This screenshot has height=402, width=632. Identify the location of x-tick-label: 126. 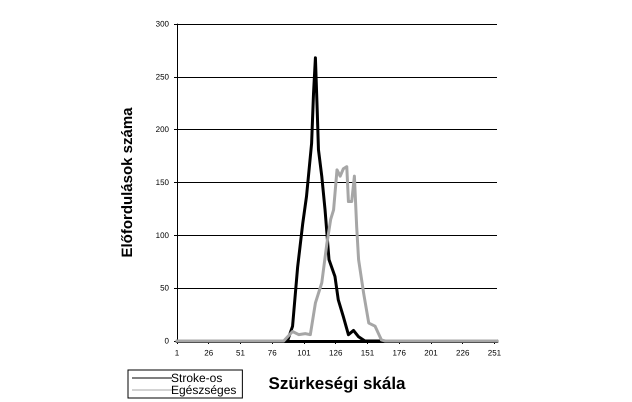
(336, 353).